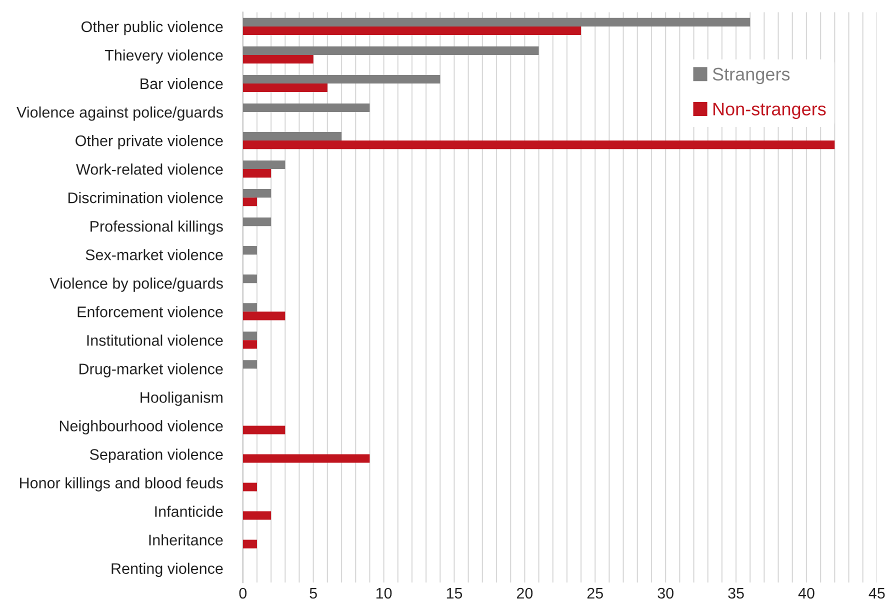 This screenshot has width=893, height=610. I want to click on y-tick-label: Sex-market violence, so click(154, 254).